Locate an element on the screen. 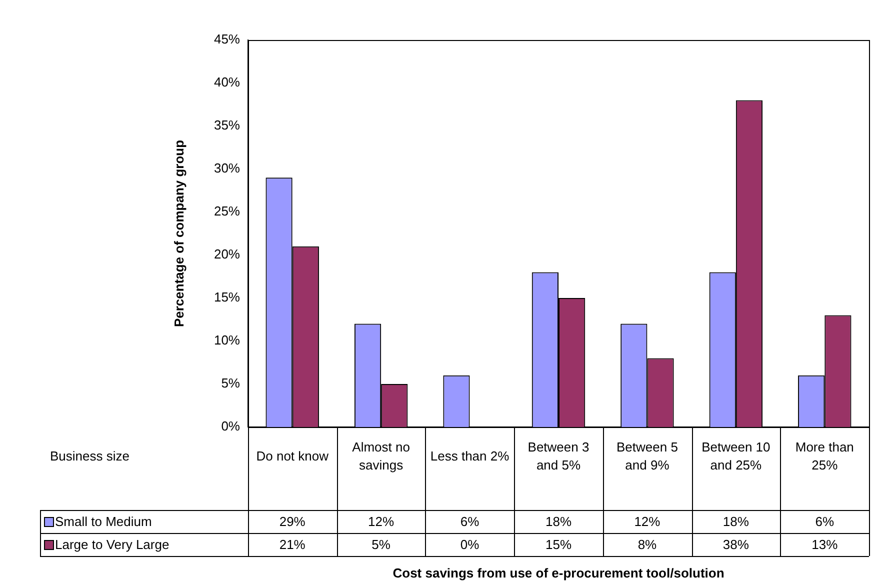 The width and height of the screenshot is (892, 586). y-tick-label: 0% is located at coordinates (230, 426).